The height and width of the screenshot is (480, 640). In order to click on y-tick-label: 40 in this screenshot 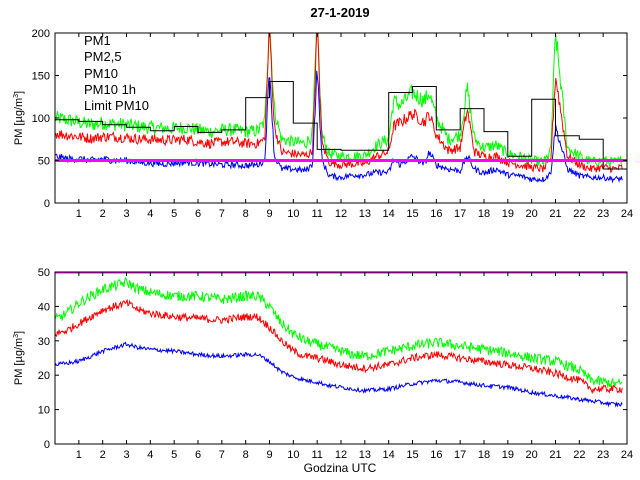, I will do `click(44, 307)`.